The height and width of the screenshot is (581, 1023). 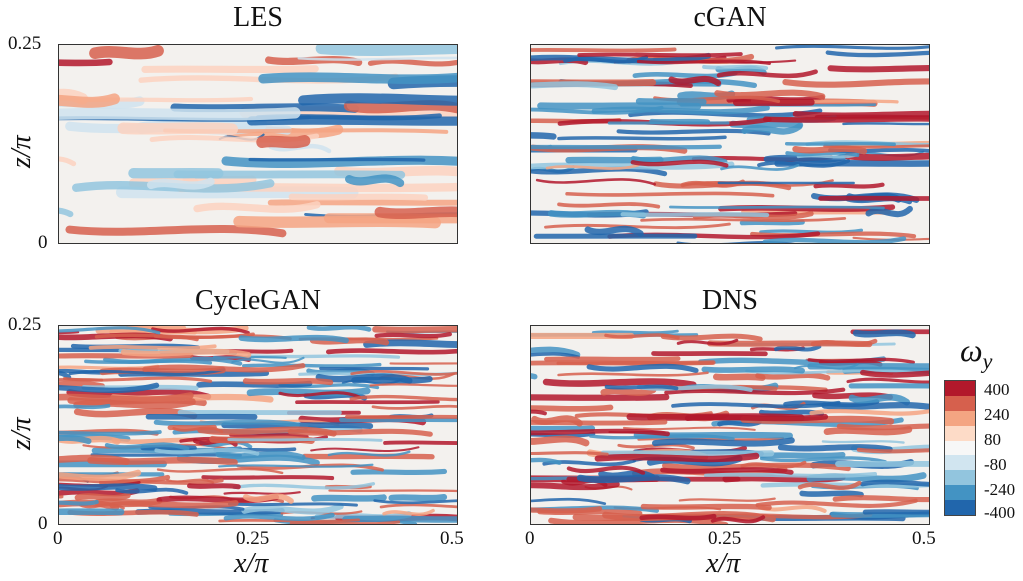 What do you see at coordinates (976, 353) in the screenshot?
I see `colorbar-title: ωy` at bounding box center [976, 353].